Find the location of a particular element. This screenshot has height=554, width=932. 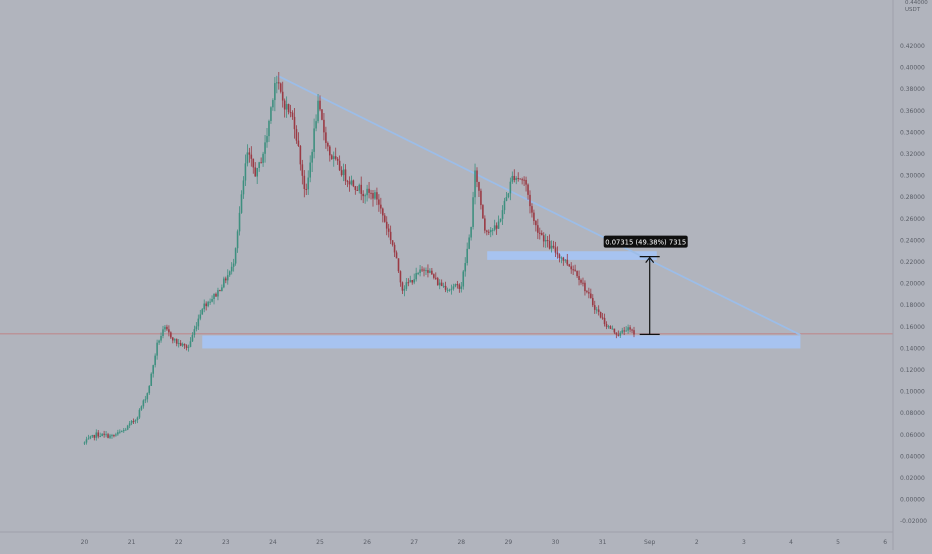

y-tick-label-1: 0.40000 is located at coordinates (912, 68).